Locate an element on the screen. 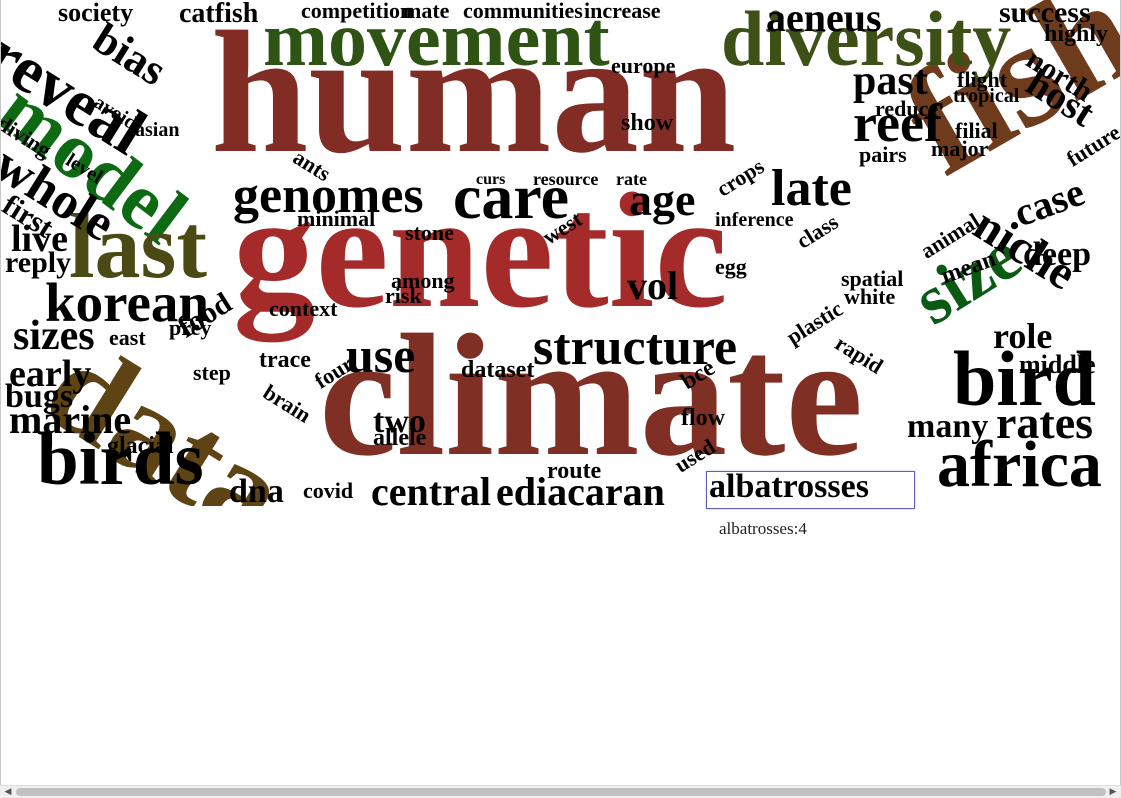  cloud-word-stone: stone is located at coordinates (429, 232).